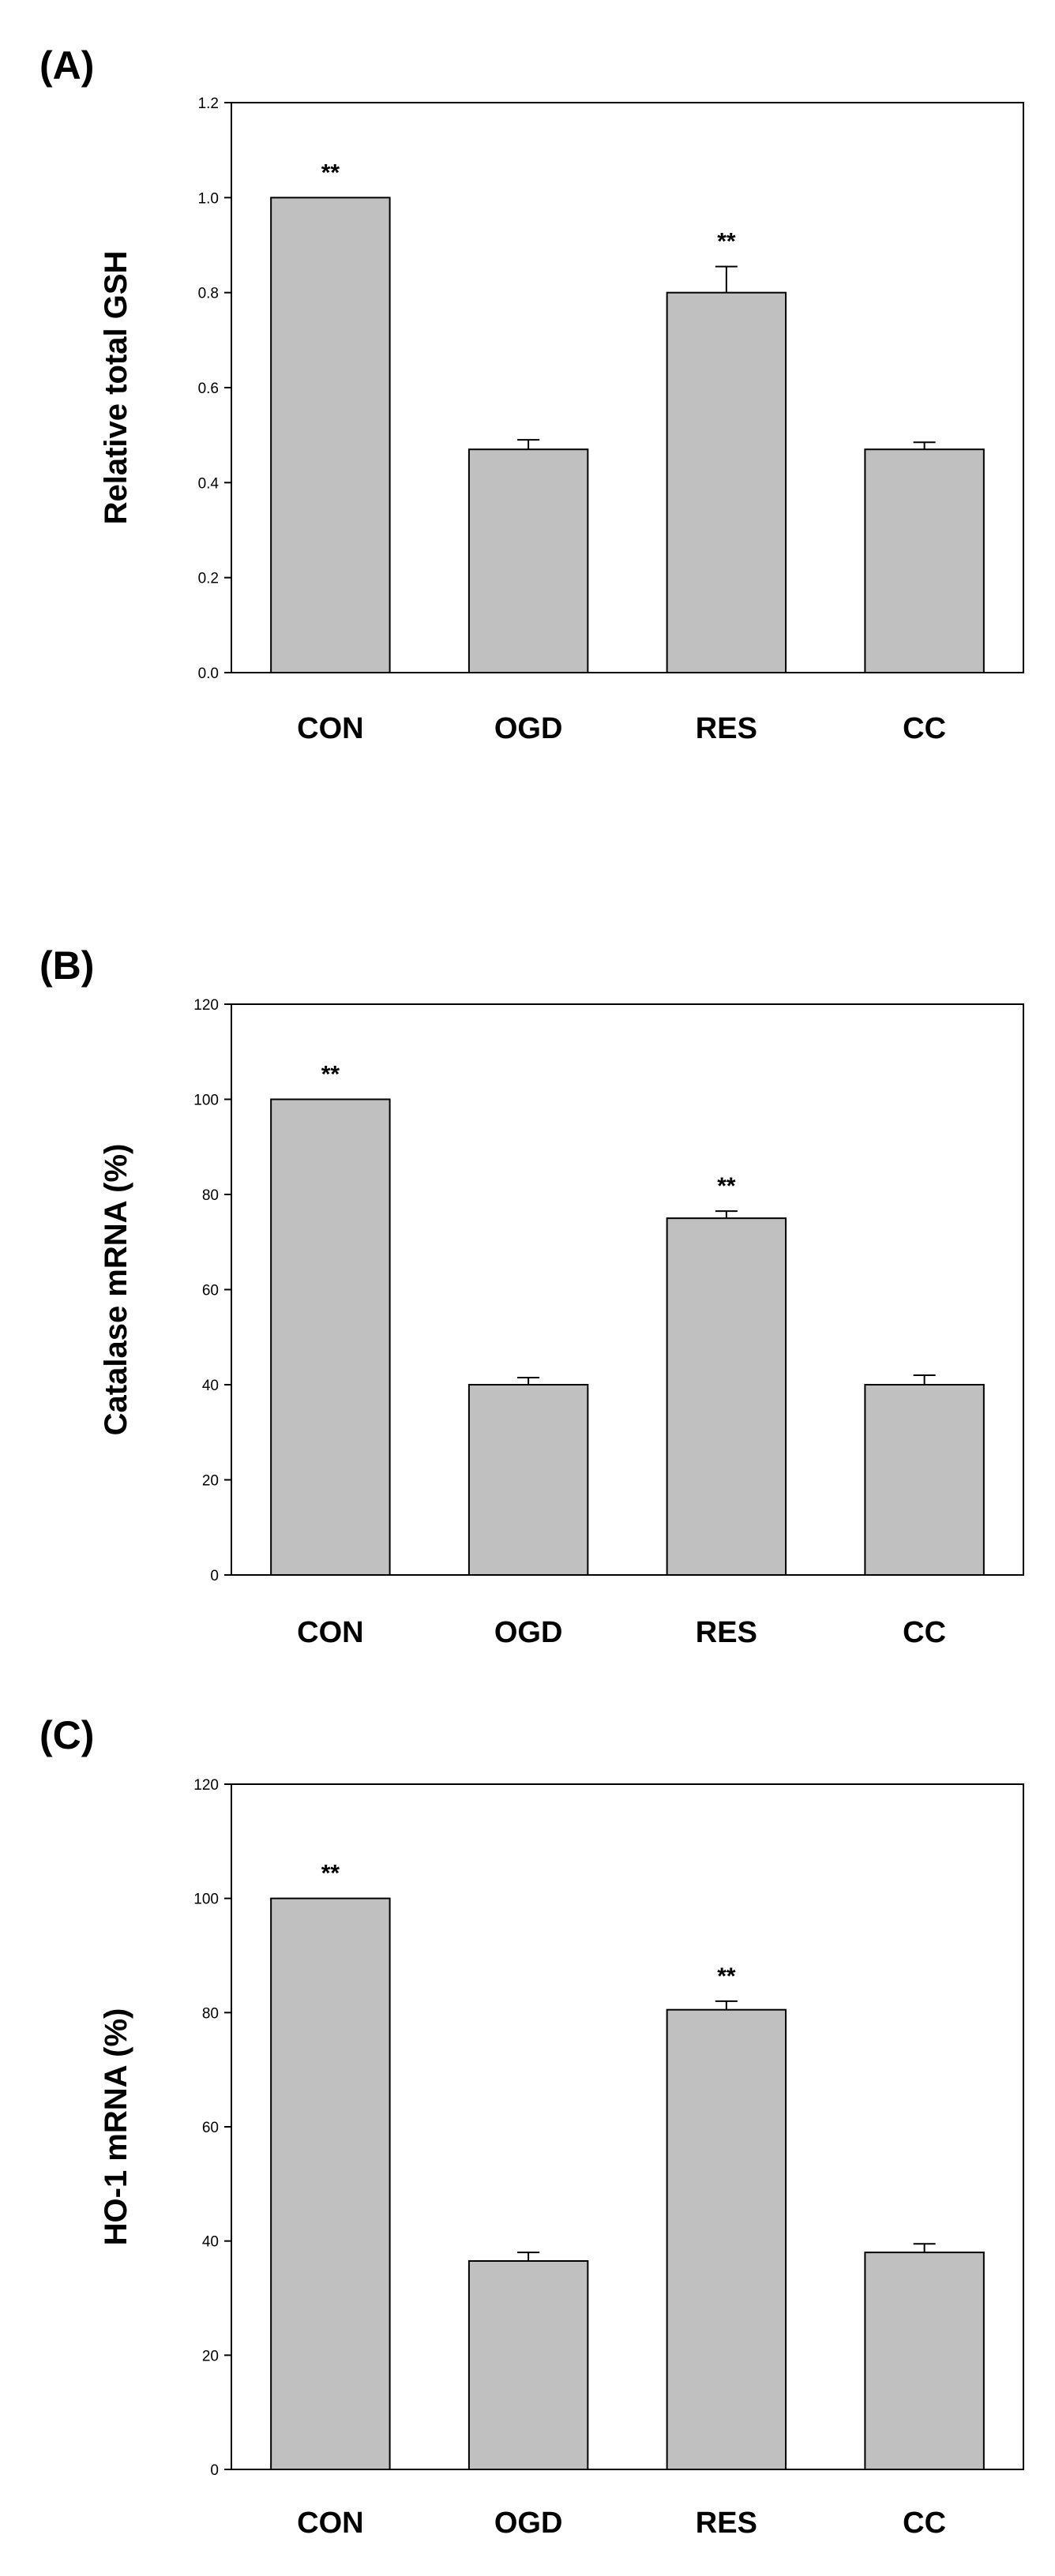 This screenshot has width=1055, height=2576. Describe the element at coordinates (208, 104) in the screenshot. I see `y-tick-label: 1.2` at that location.